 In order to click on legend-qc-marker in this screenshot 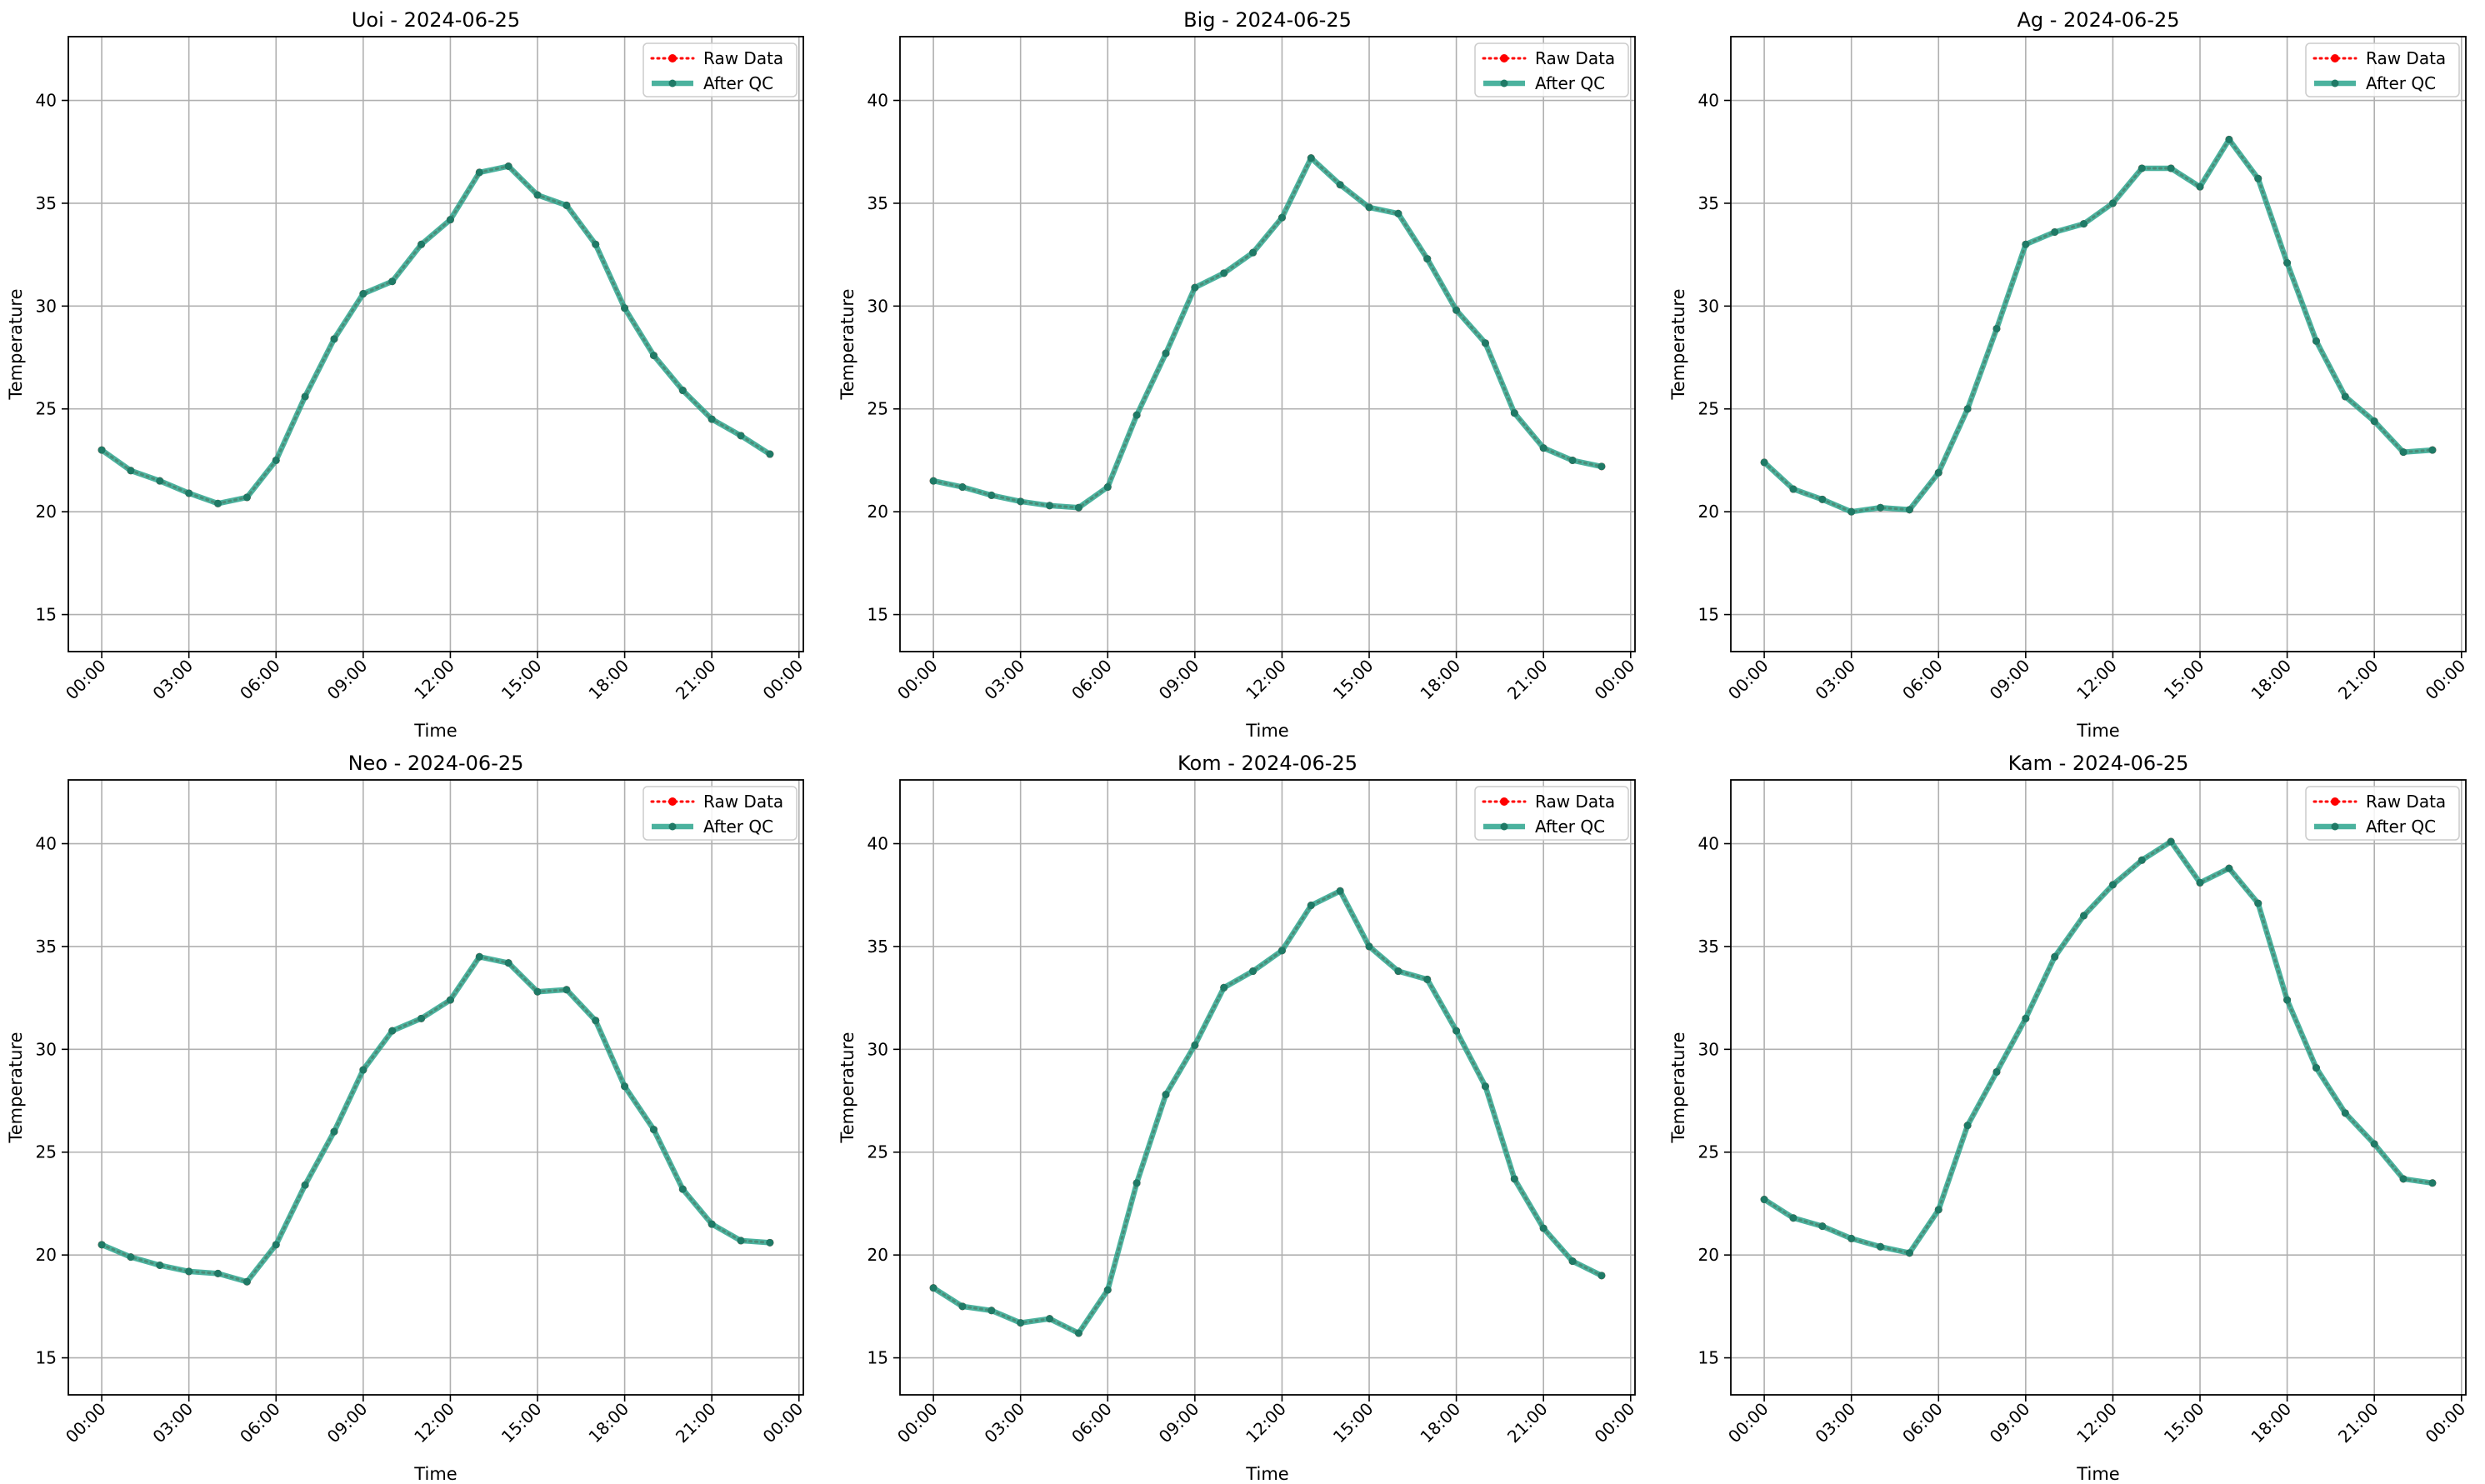, I will do `click(672, 826)`.